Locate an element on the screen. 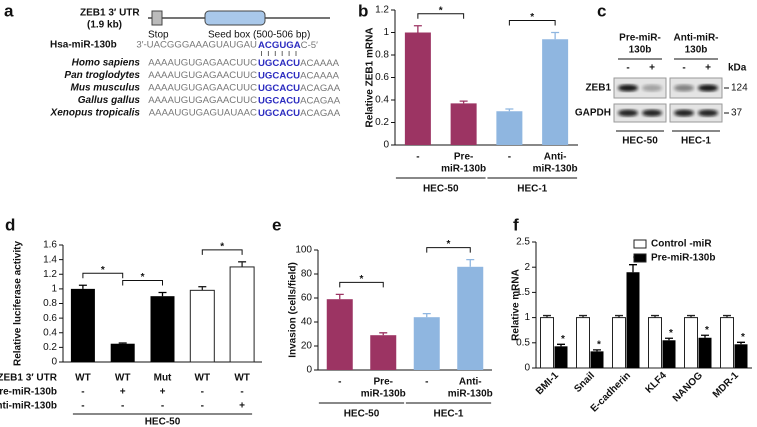 This screenshot has width=757, height=427. y-tick-label: 1.2 is located at coordinates (50, 274).